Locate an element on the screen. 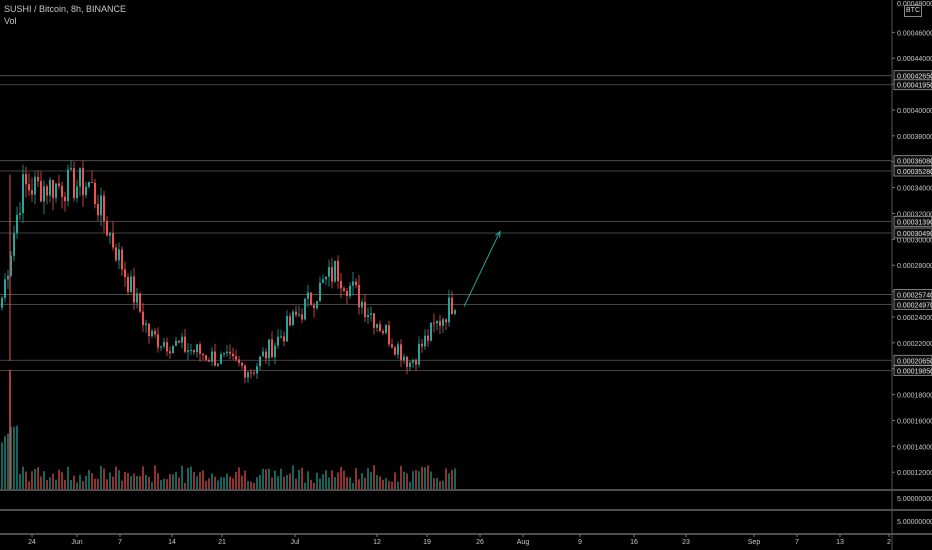 The height and width of the screenshot is (550, 932). time-tick-label: 24 is located at coordinates (32, 542).